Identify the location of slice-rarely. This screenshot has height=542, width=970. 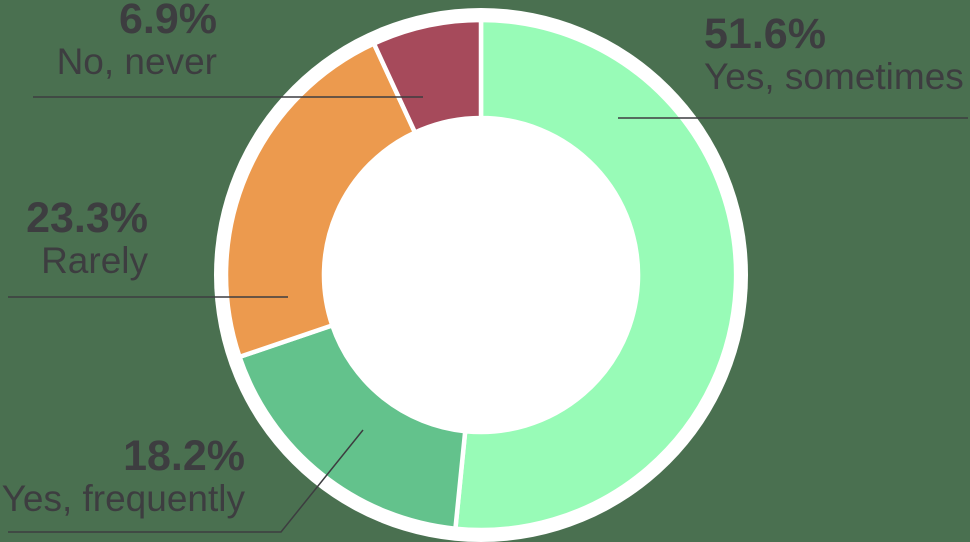
(320, 200).